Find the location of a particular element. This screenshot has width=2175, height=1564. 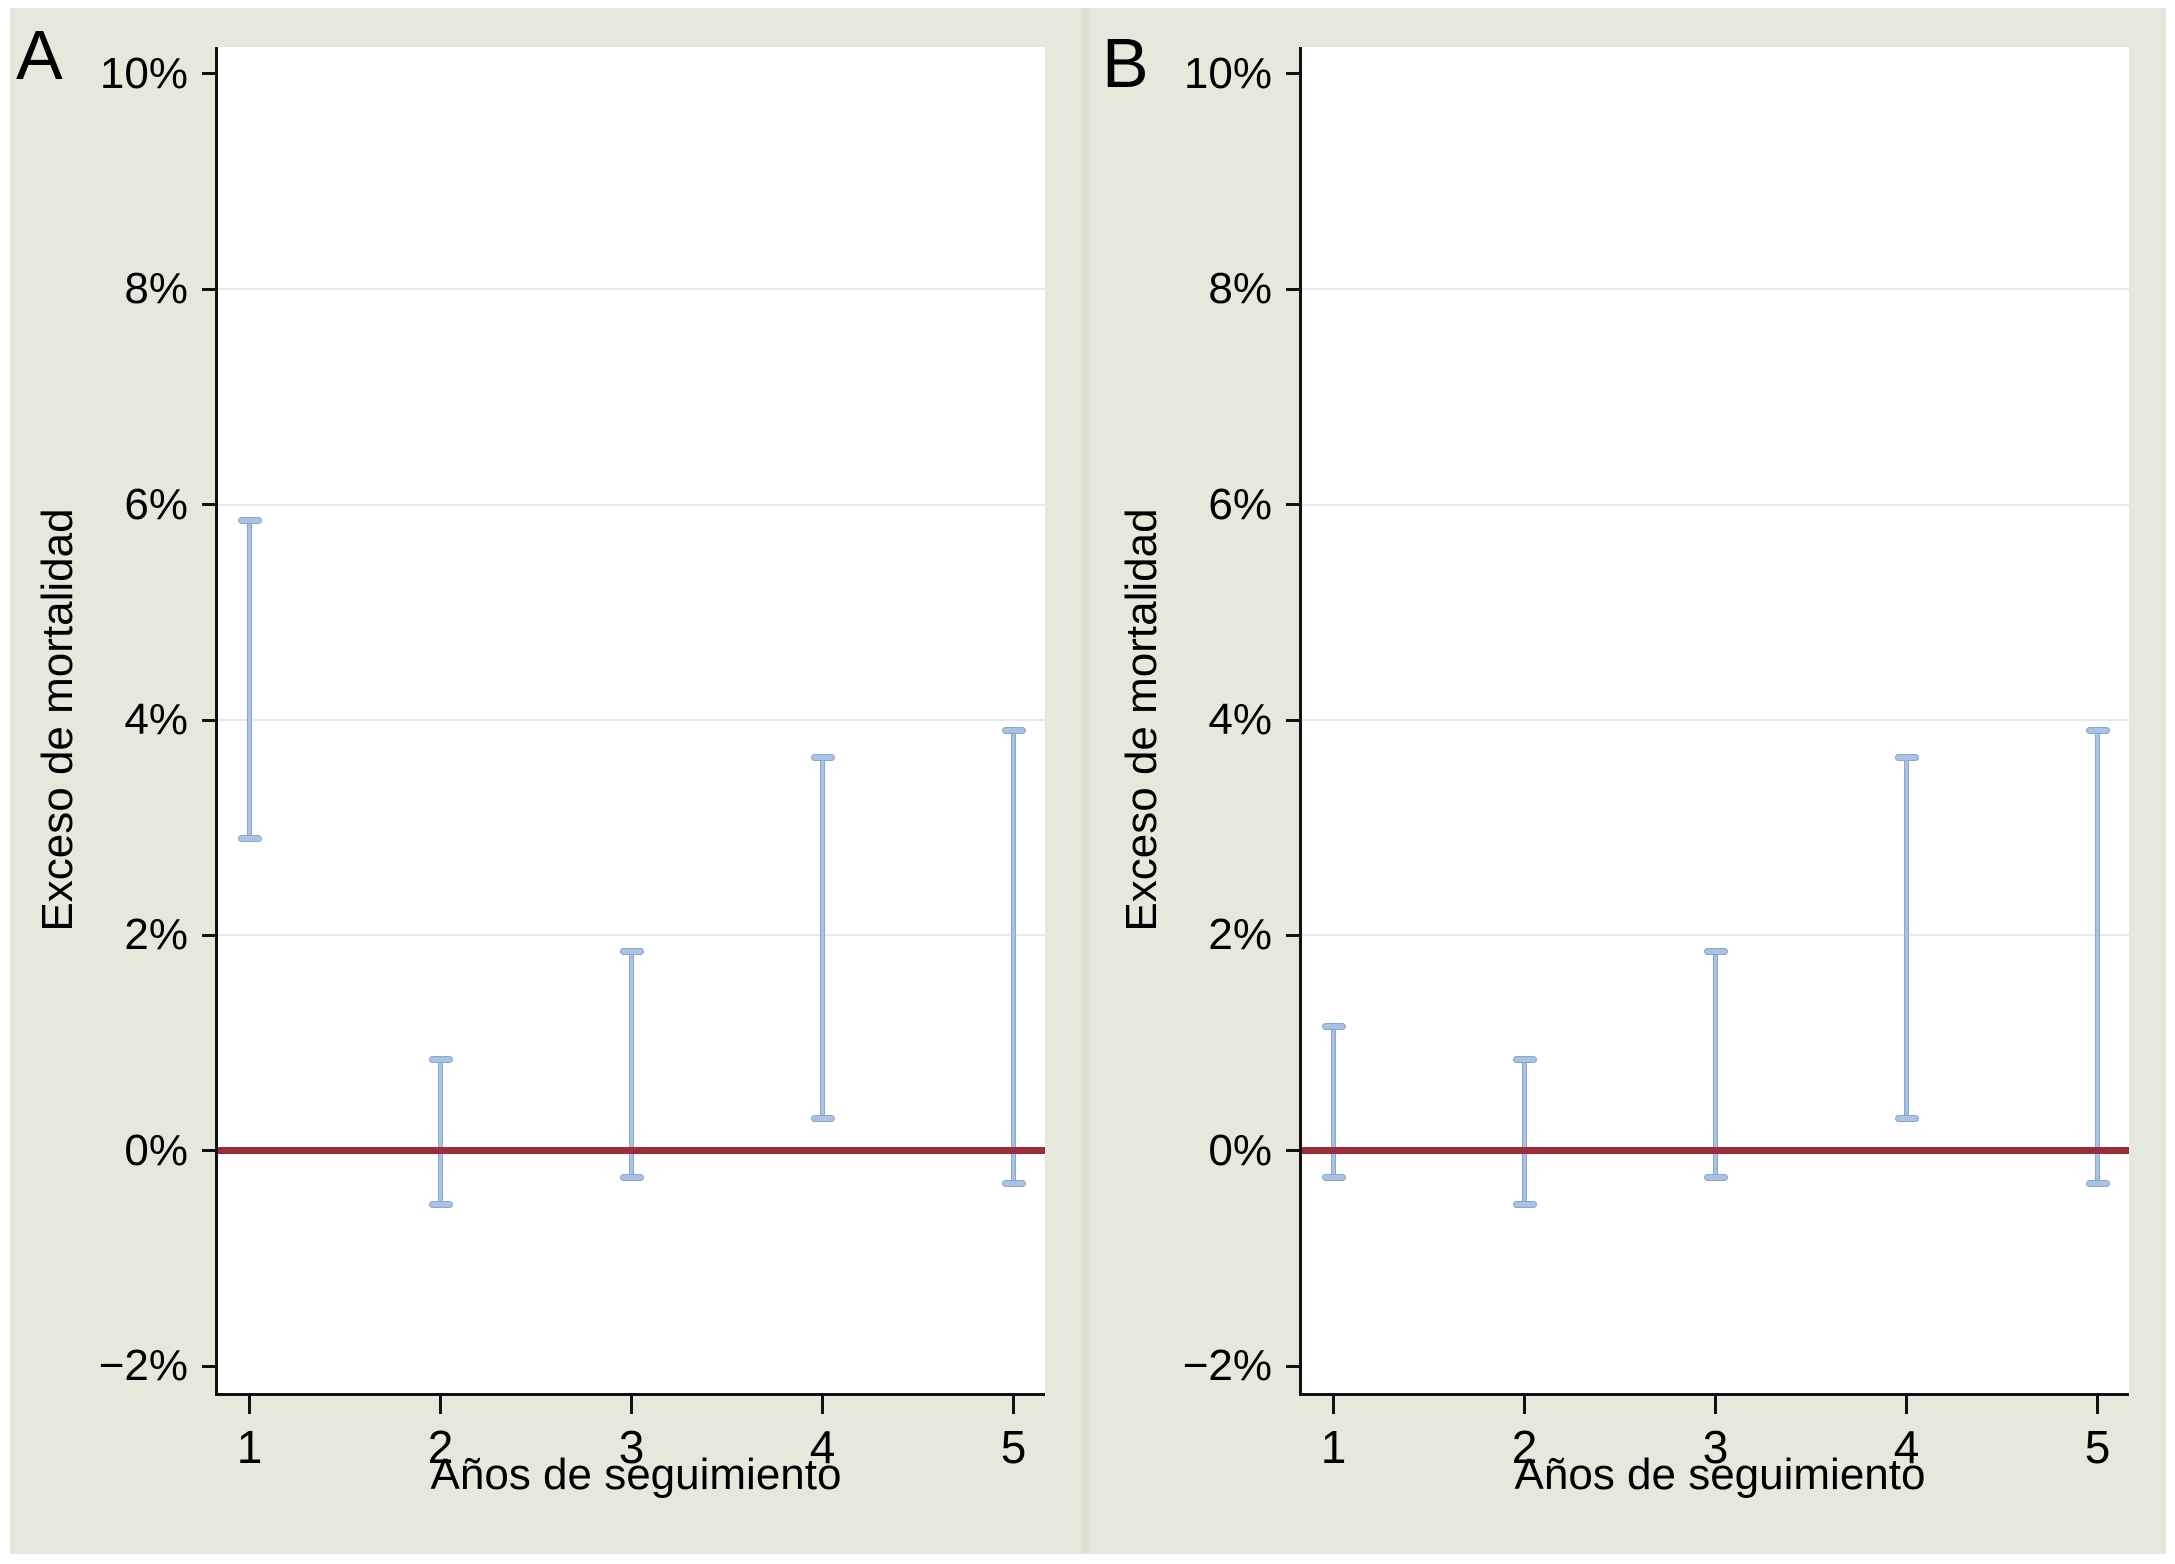

panel-a-x-axis-title: Años de seguimiento is located at coordinates (636, 1474).